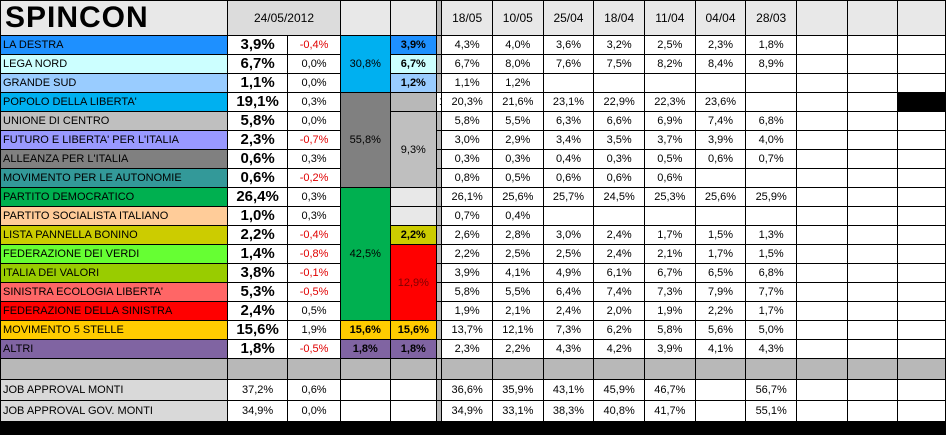 Image resolution: width=946 pixels, height=435 pixels. What do you see at coordinates (467, 140) in the screenshot?
I see `history-value: 3,0%` at bounding box center [467, 140].